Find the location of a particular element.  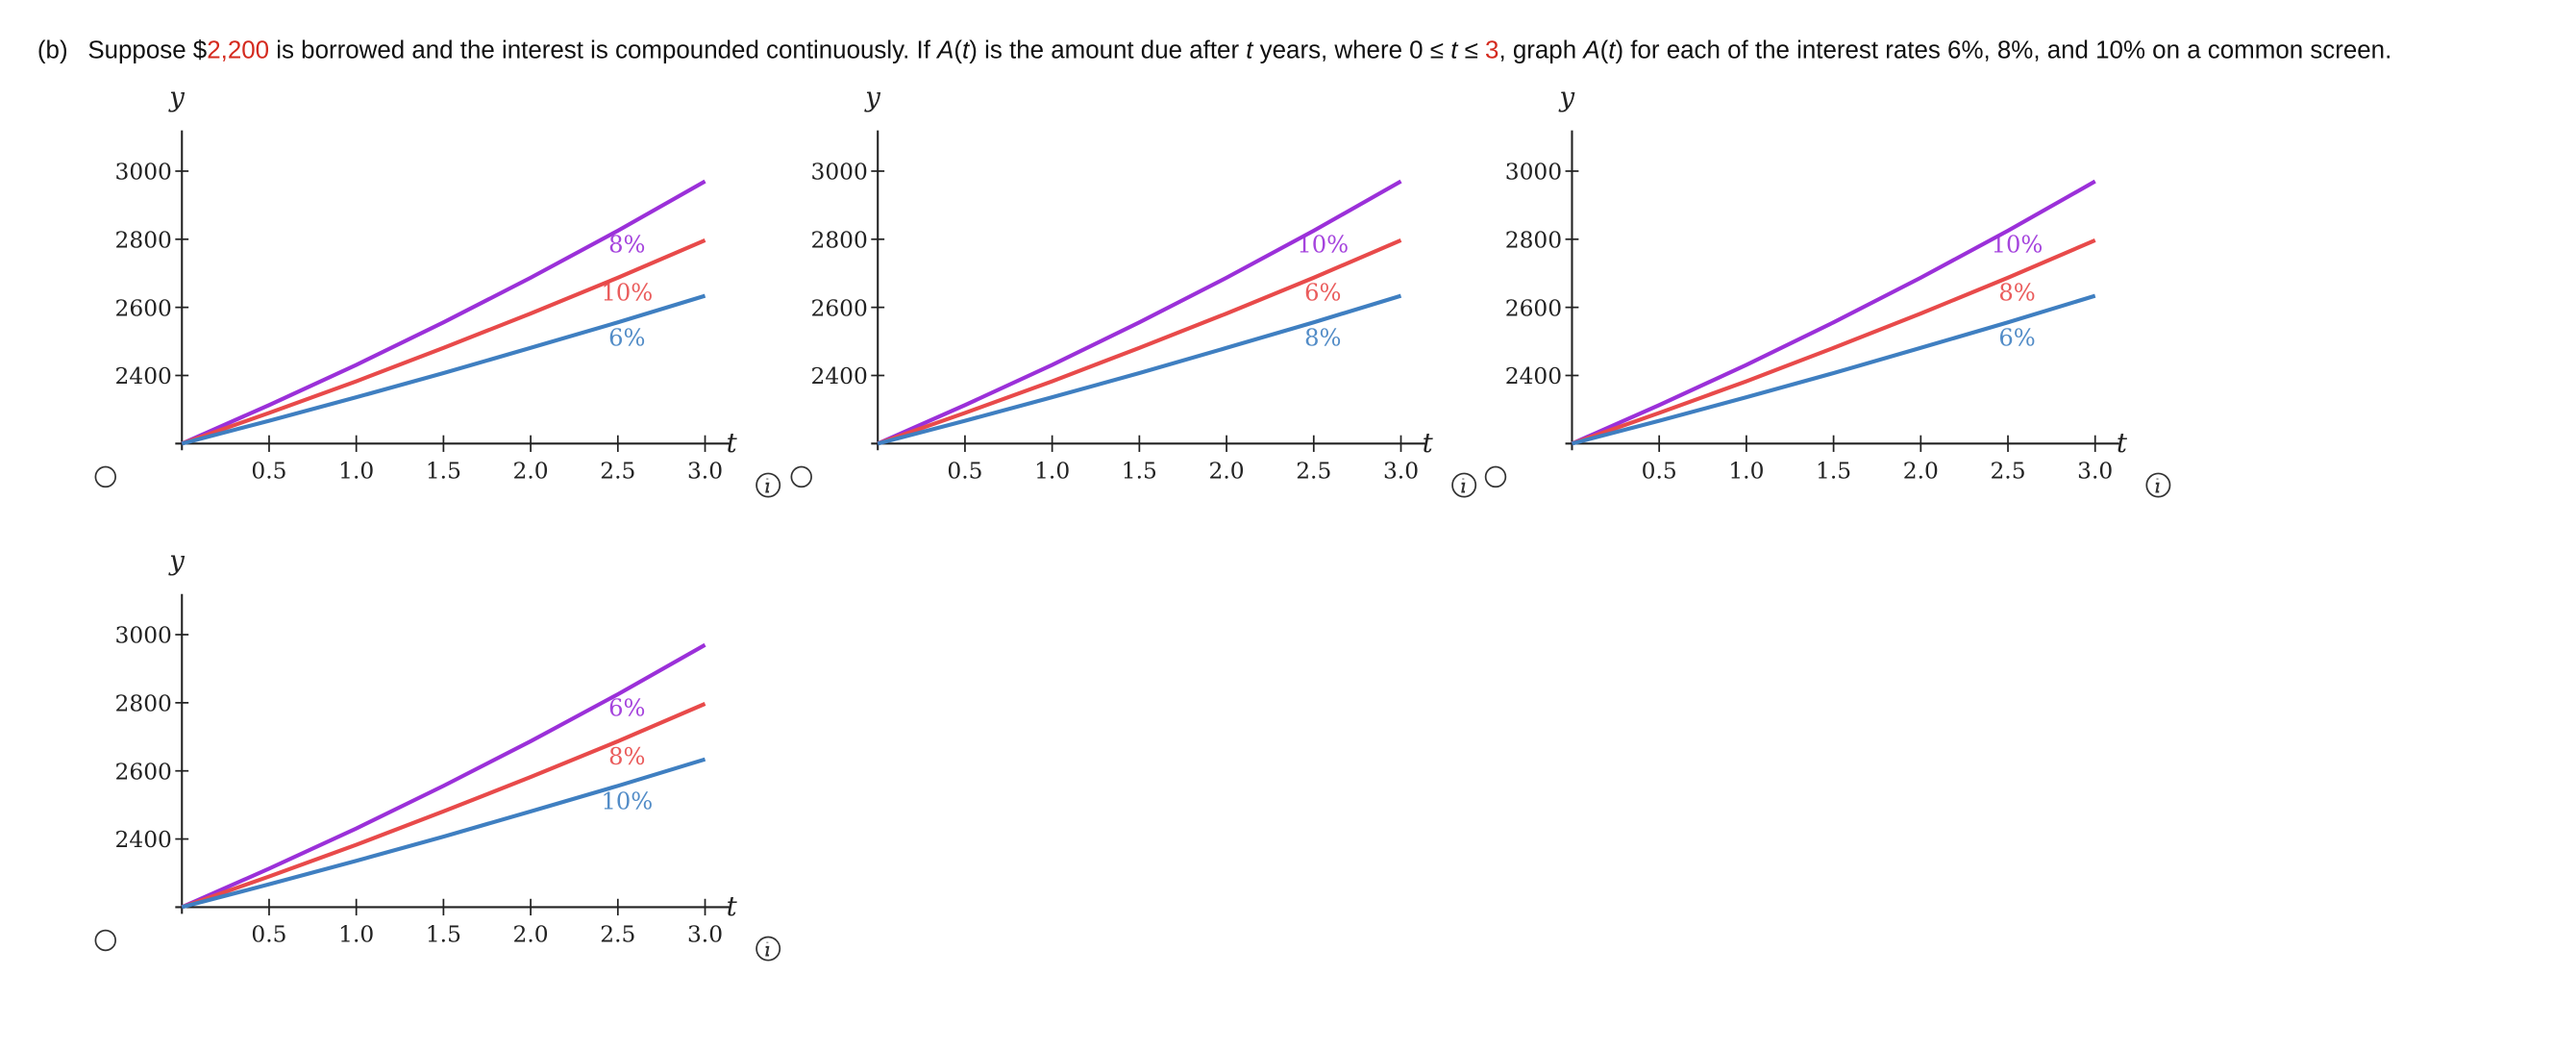

text: Suppose $ is located at coordinates (147, 50).